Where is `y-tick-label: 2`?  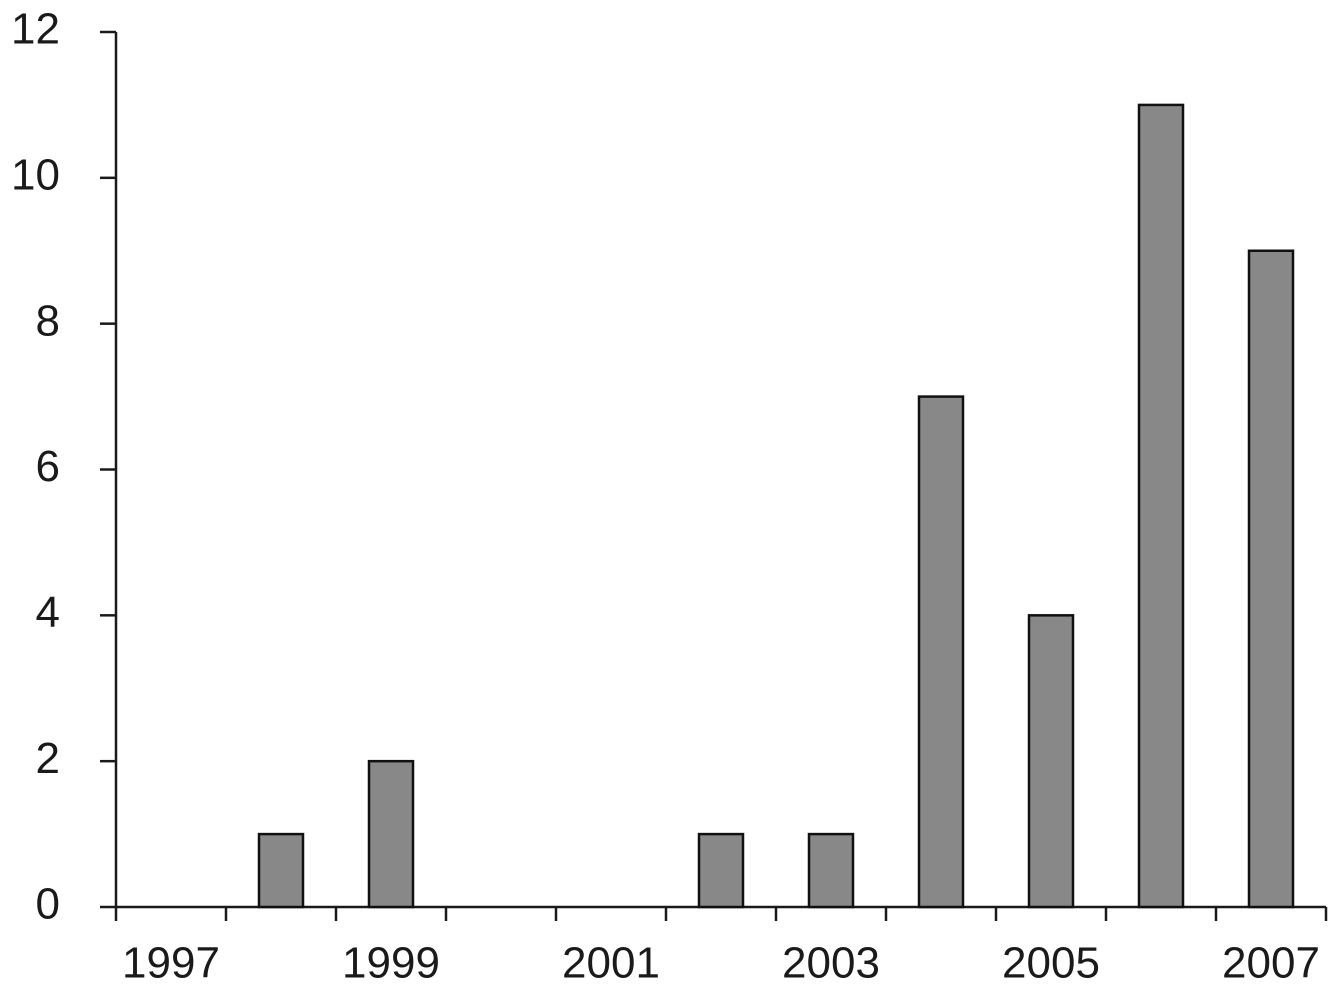 y-tick-label: 2 is located at coordinates (48, 758).